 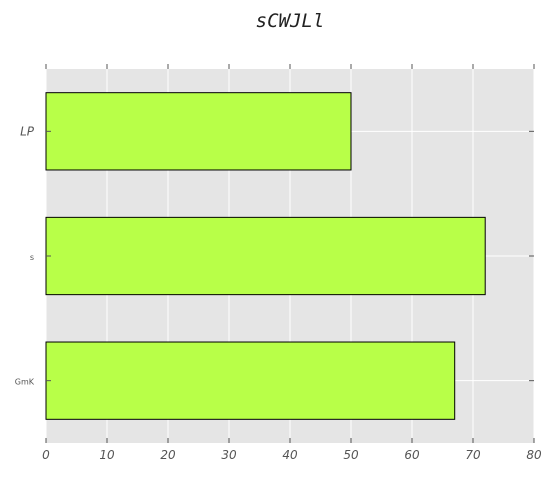 I want to click on y-tick-label: s, so click(x=32, y=257).